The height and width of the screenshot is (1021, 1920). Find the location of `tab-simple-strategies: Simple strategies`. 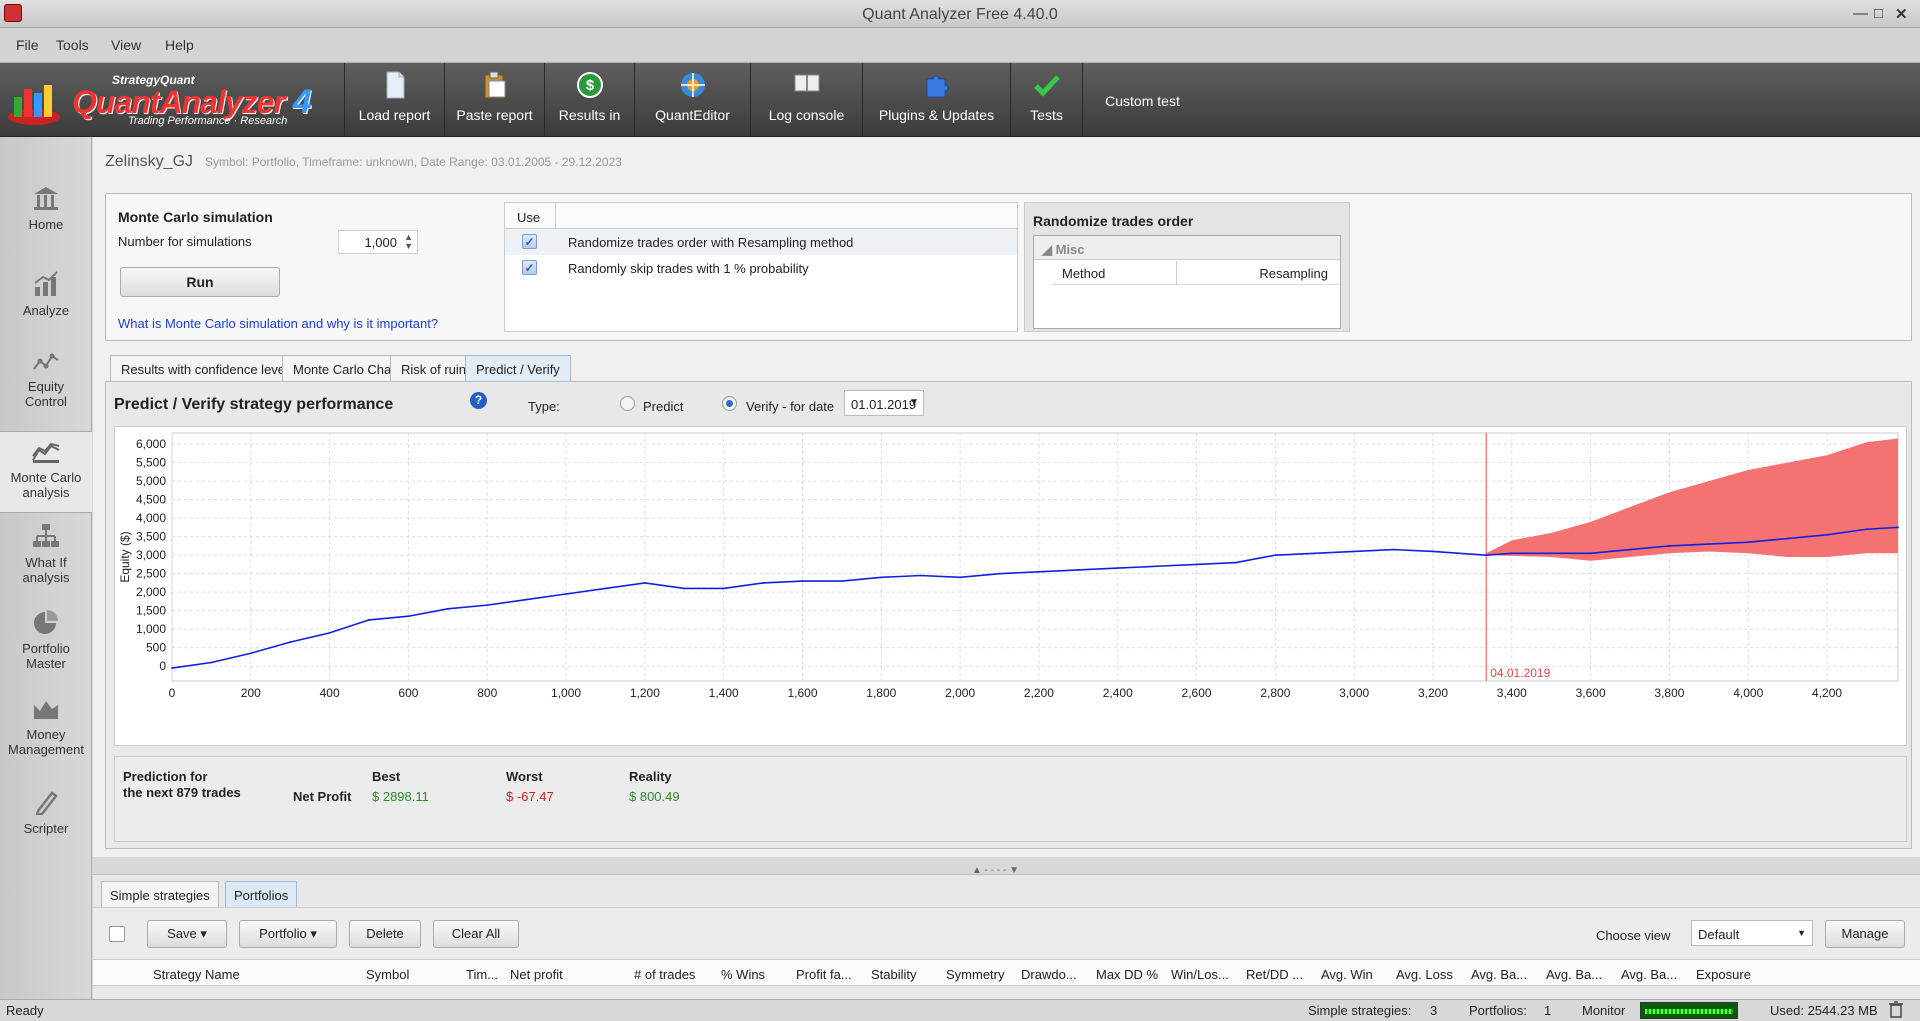

tab-simple-strategies: Simple strategies is located at coordinates (160, 894).